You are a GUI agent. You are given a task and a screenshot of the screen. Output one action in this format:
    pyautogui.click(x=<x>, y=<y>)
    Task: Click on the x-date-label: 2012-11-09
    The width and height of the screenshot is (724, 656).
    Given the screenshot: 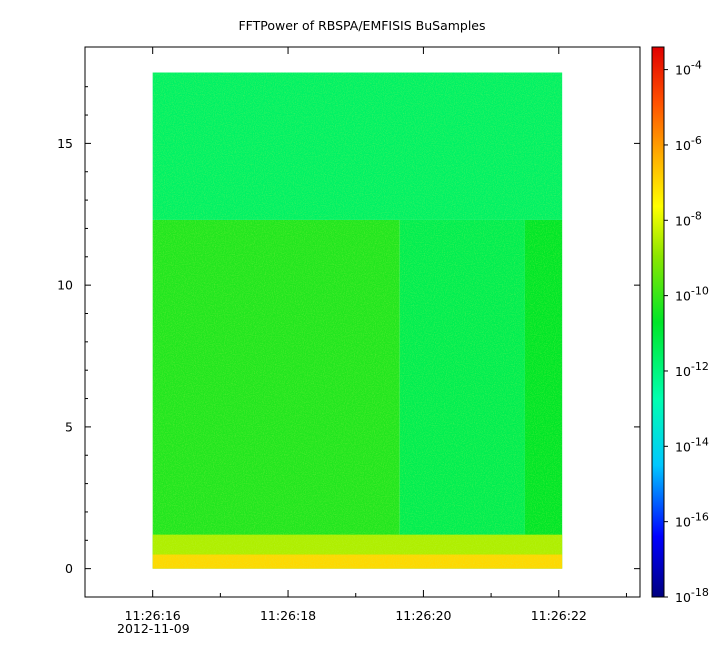 What is the action you would take?
    pyautogui.click(x=153, y=628)
    